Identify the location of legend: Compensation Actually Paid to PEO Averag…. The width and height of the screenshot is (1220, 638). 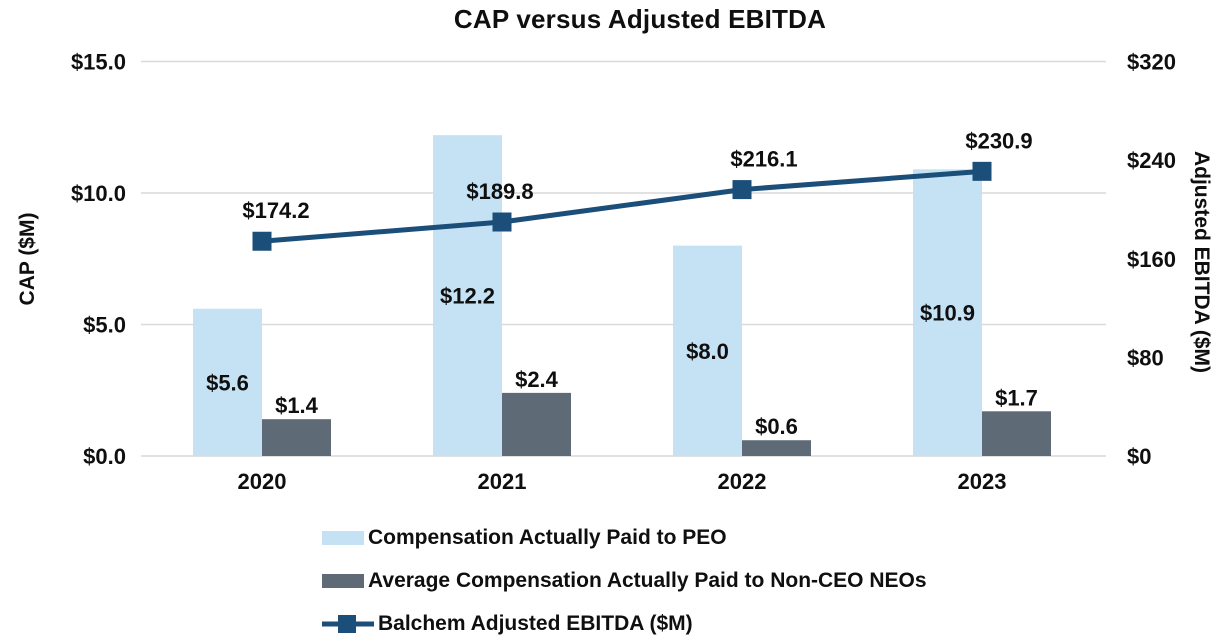
(624, 580).